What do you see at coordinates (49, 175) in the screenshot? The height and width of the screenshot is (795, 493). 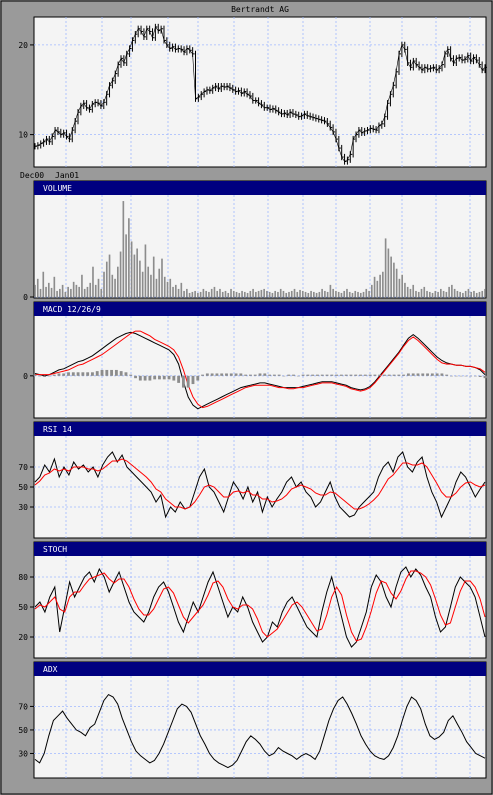 I see `date-axis: Dec00 Jan01` at bounding box center [49, 175].